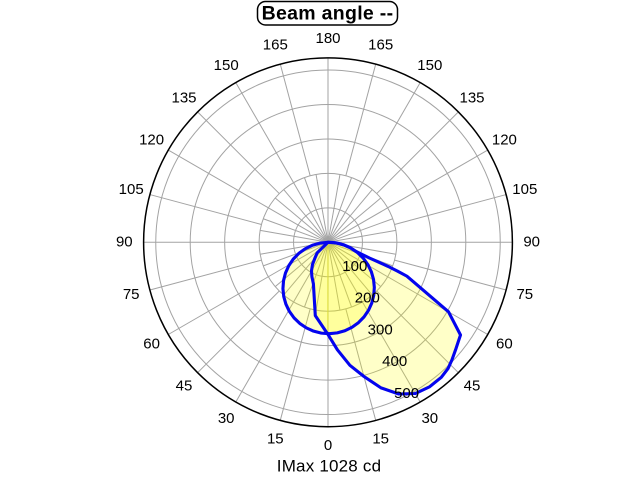 This screenshot has height=480, width=640. I want to click on svg-text: Beam angle --, so click(328, 14).